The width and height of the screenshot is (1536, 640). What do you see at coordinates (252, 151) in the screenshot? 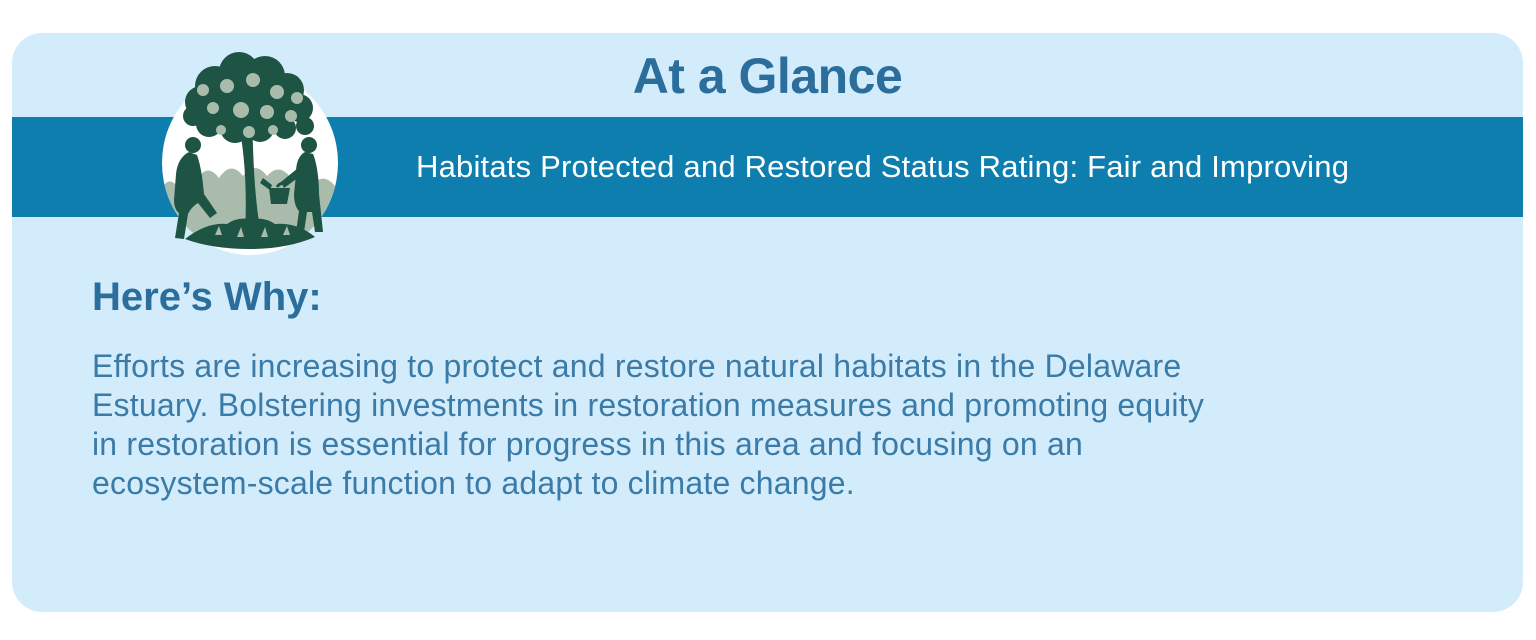
I see `tree-planting-people-logo-icon` at bounding box center [252, 151].